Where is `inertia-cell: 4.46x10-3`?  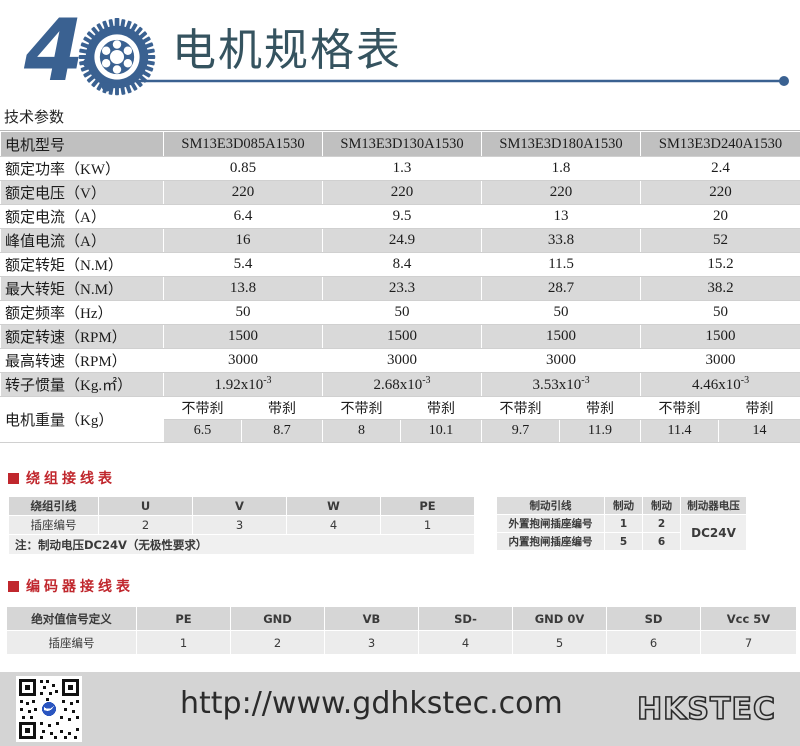
inertia-cell: 4.46x10-3 is located at coordinates (720, 384).